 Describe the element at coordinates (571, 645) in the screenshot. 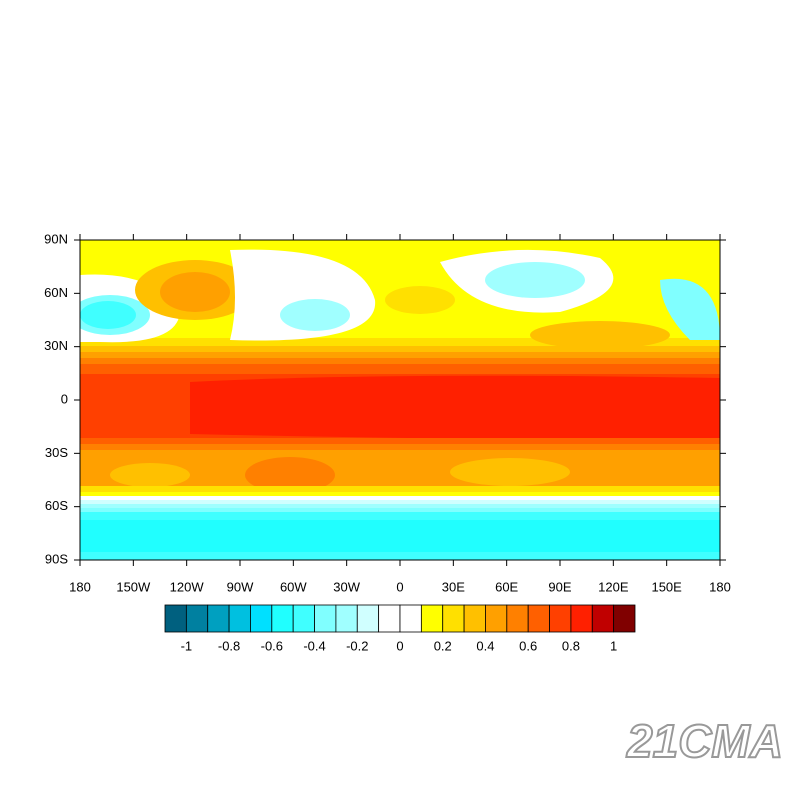

I see `colorbar-label: 0.8` at that location.